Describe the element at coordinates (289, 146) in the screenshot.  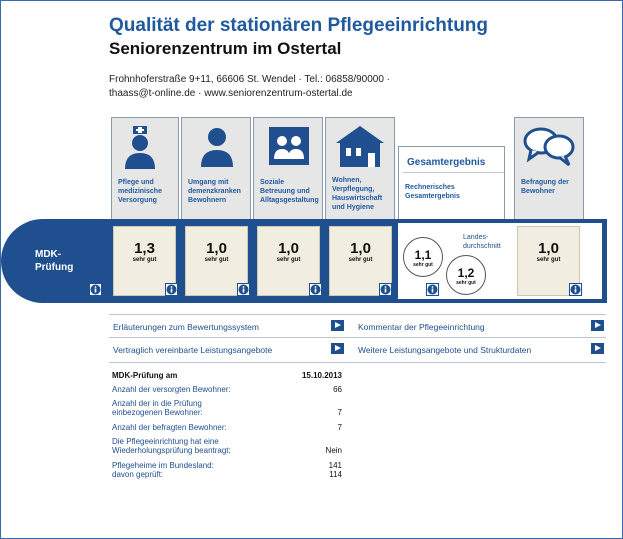
I see `group-icon` at that location.